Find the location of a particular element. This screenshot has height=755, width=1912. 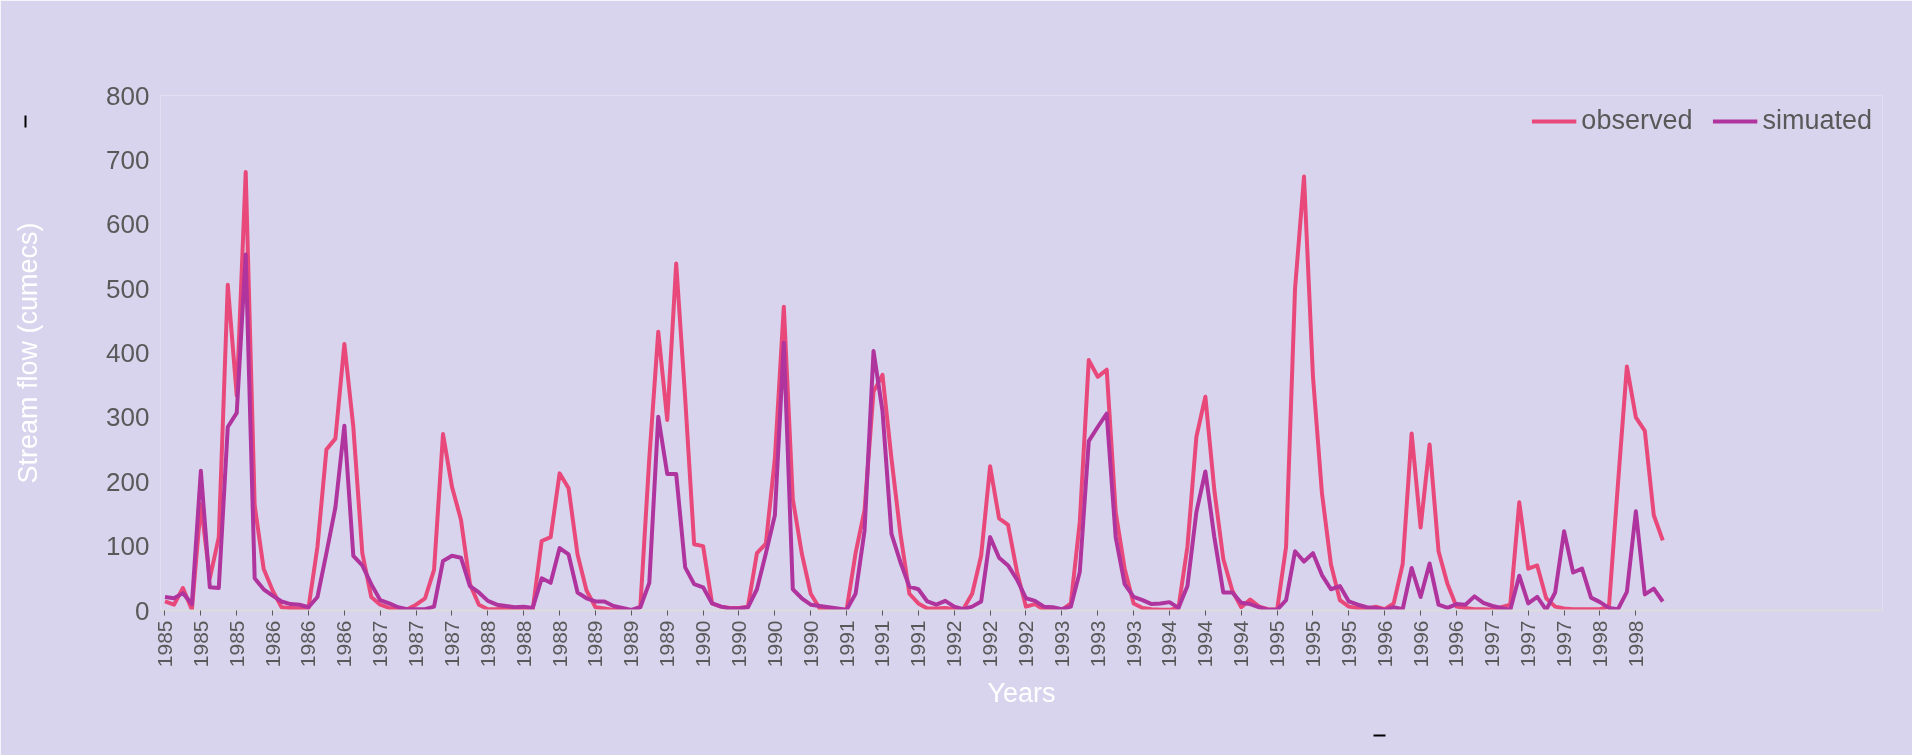

legend-label: observed is located at coordinates (1637, 120).